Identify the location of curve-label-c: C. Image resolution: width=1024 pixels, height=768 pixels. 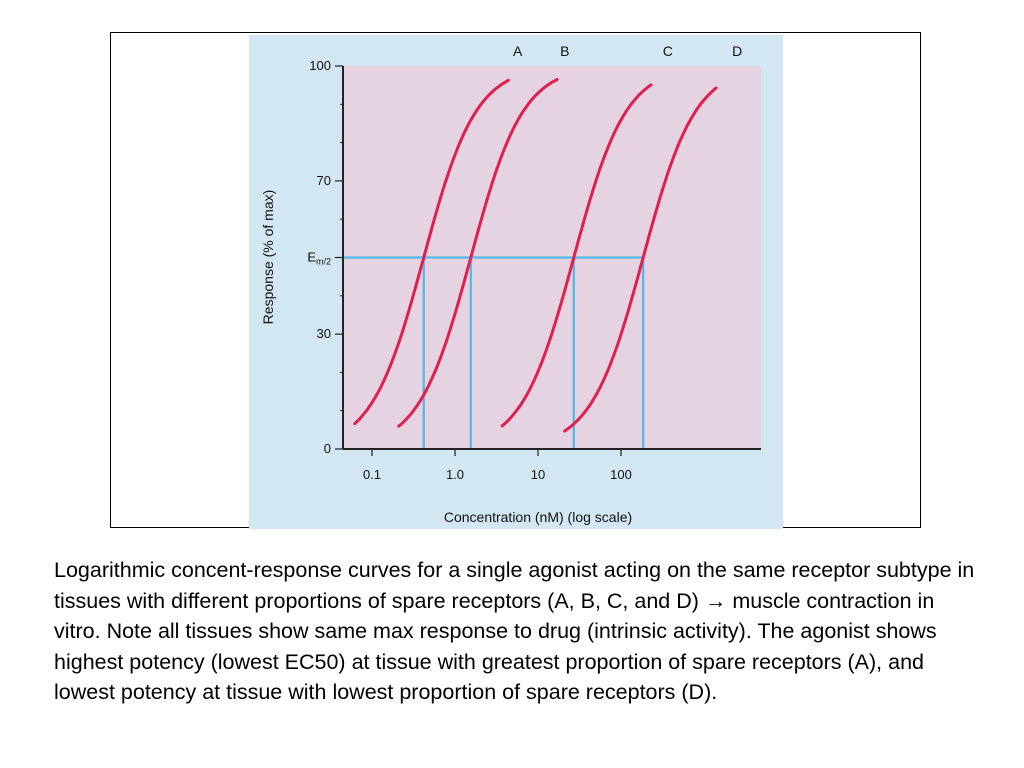
(668, 51).